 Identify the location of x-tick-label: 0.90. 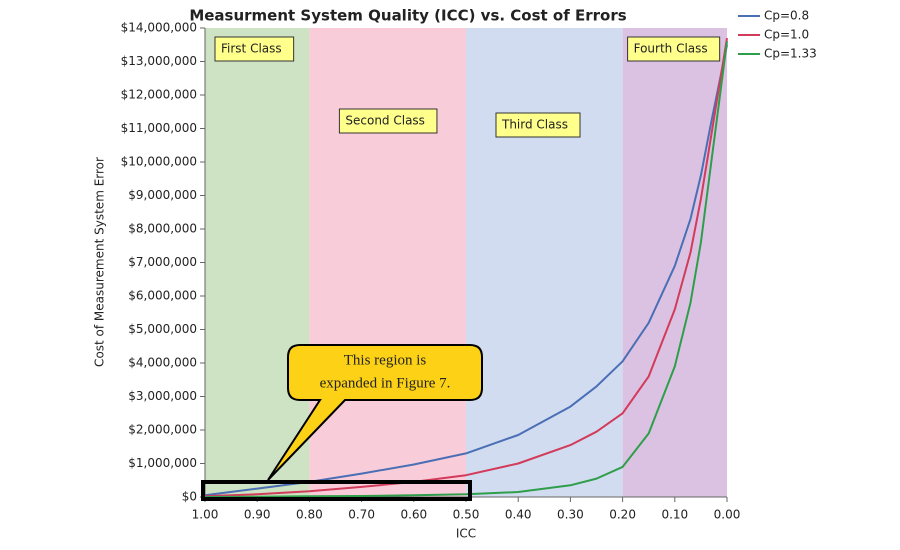
(257, 515).